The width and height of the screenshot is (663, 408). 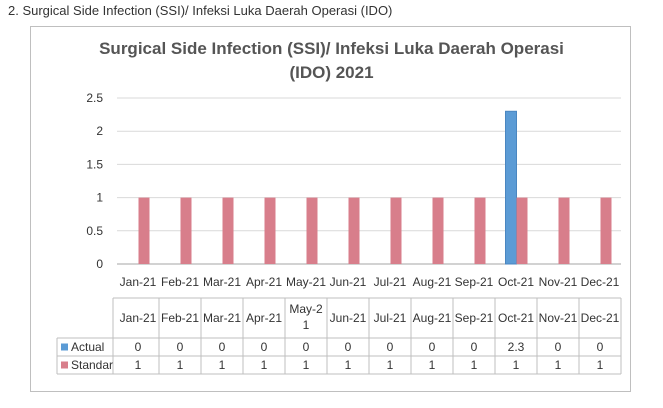 What do you see at coordinates (138, 282) in the screenshot?
I see `x-tick-label: Jan-21` at bounding box center [138, 282].